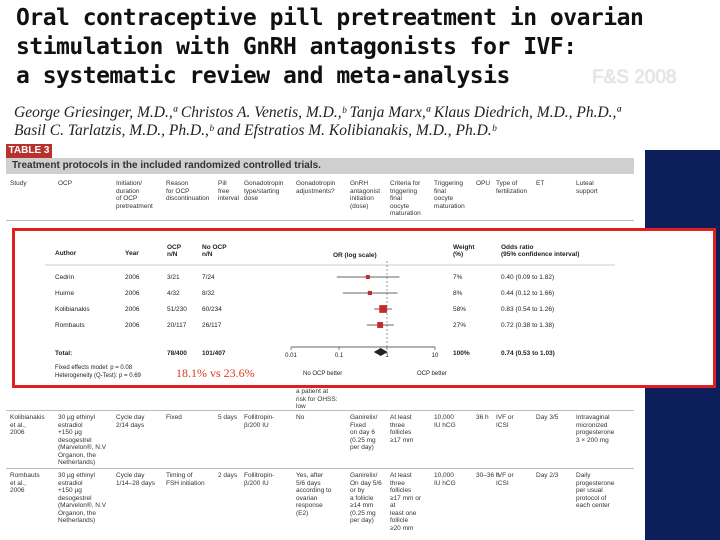  What do you see at coordinates (214, 251) in the screenshot?
I see `forest-header-no-ocp: No OCP n/N` at bounding box center [214, 251].